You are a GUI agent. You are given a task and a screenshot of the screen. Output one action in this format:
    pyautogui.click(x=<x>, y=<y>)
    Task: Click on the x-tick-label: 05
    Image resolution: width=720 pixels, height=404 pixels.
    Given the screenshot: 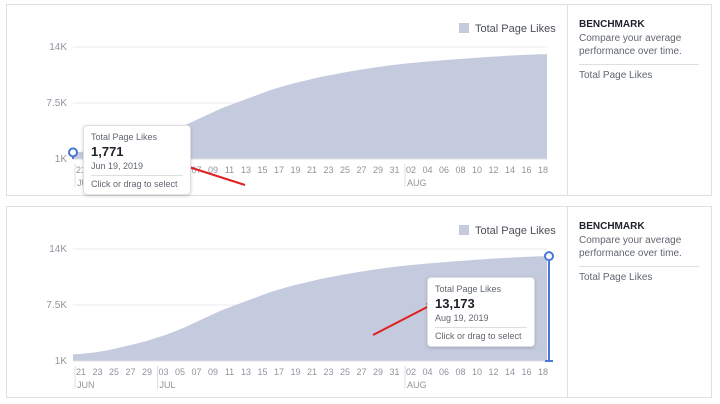 What is the action you would take?
    pyautogui.click(x=180, y=372)
    